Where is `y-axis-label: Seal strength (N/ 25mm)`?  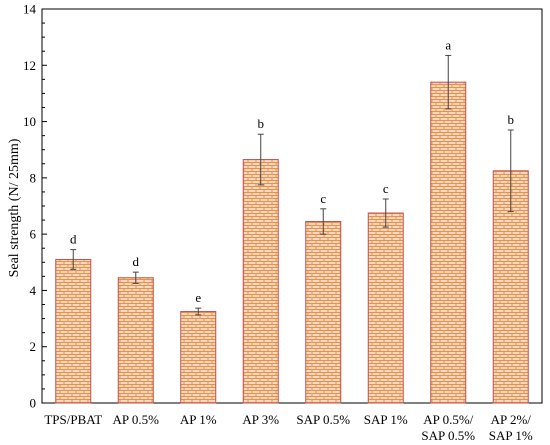 y-axis-label: Seal strength (N/ 25mm) is located at coordinates (14, 207).